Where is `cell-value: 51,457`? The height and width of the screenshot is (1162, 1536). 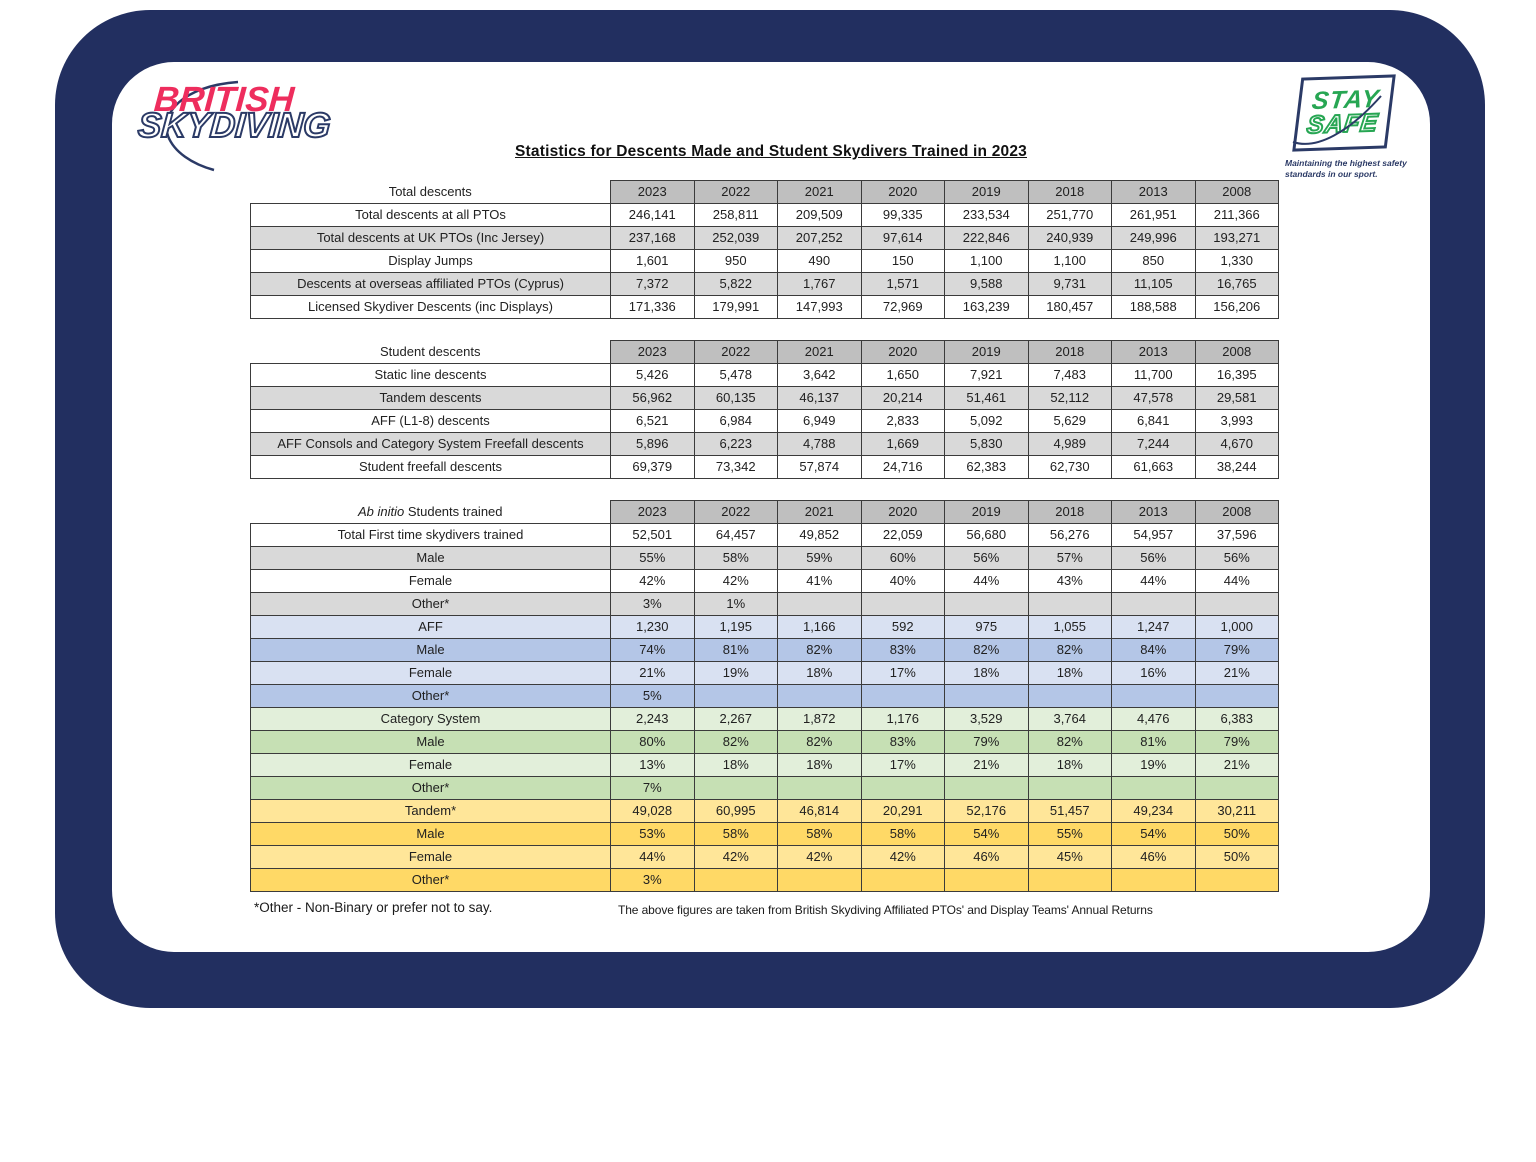 cell-value: 51,457 is located at coordinates (1069, 811).